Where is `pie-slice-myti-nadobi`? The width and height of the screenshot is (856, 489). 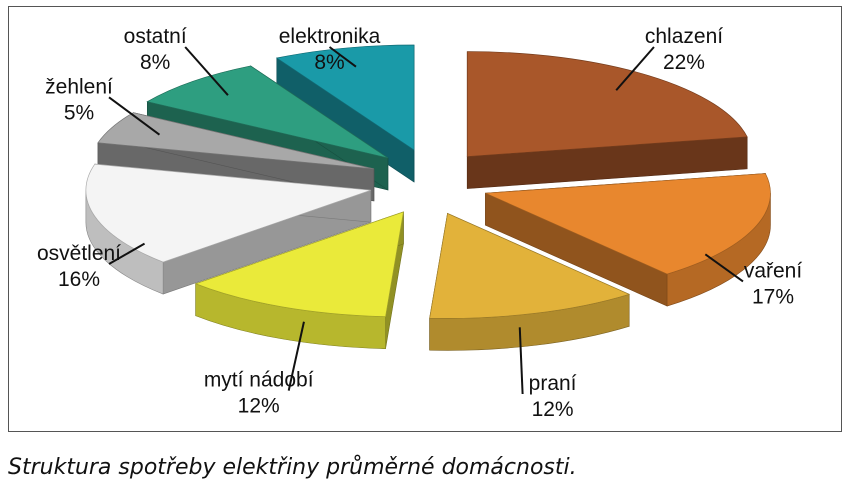 pie-slice-myti-nadobi is located at coordinates (299, 280).